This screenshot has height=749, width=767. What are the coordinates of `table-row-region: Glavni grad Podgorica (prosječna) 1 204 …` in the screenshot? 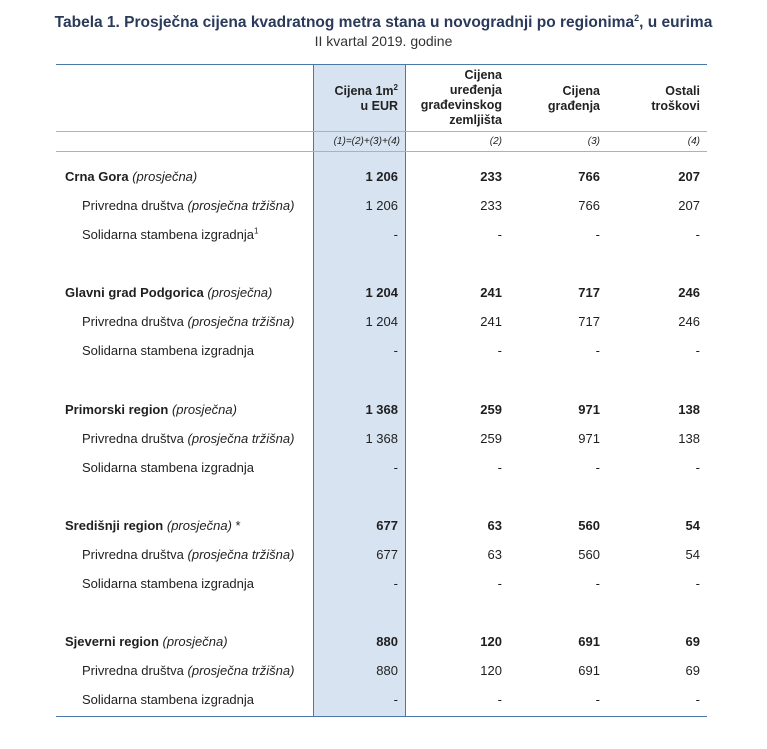 It's located at (383, 295).